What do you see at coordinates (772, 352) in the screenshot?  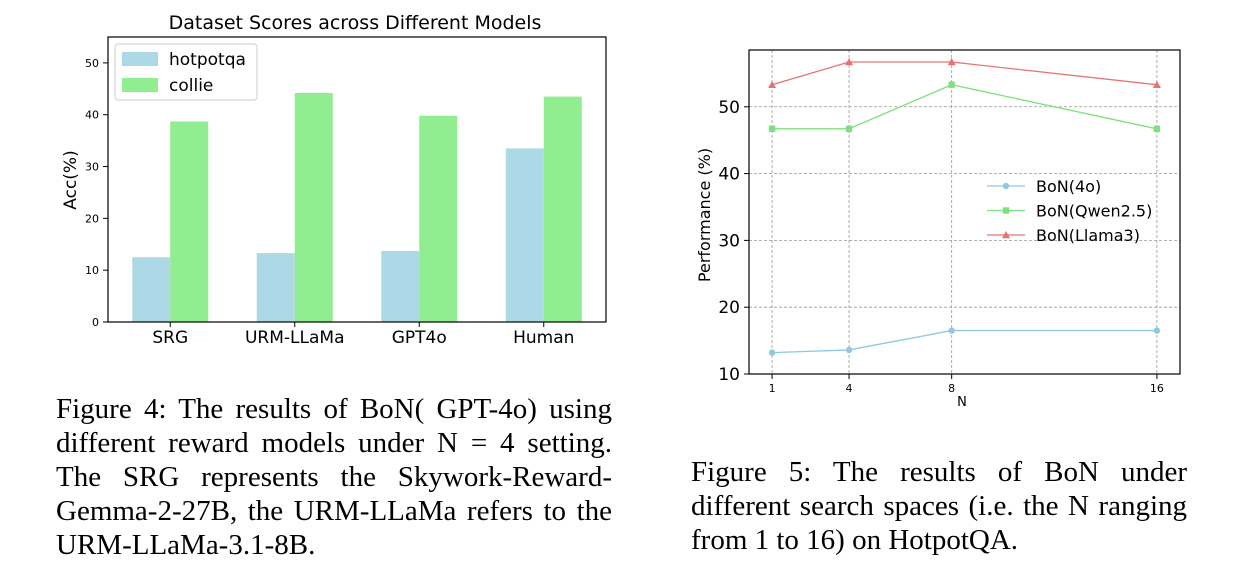 I see `point-BoN(4o)-1` at bounding box center [772, 352].